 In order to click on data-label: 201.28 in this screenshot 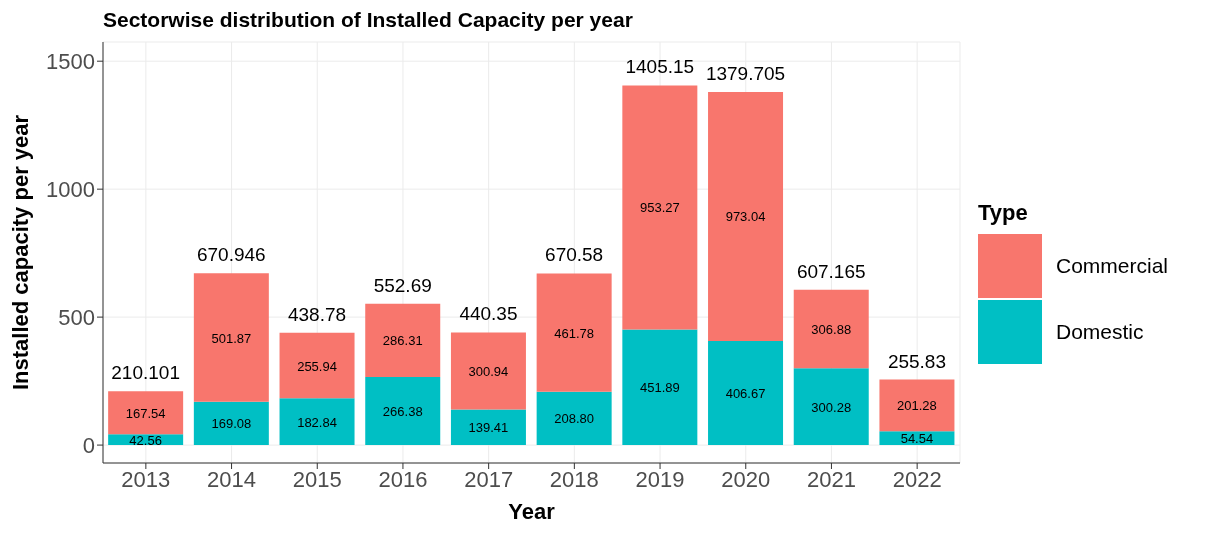, I will do `click(917, 406)`.